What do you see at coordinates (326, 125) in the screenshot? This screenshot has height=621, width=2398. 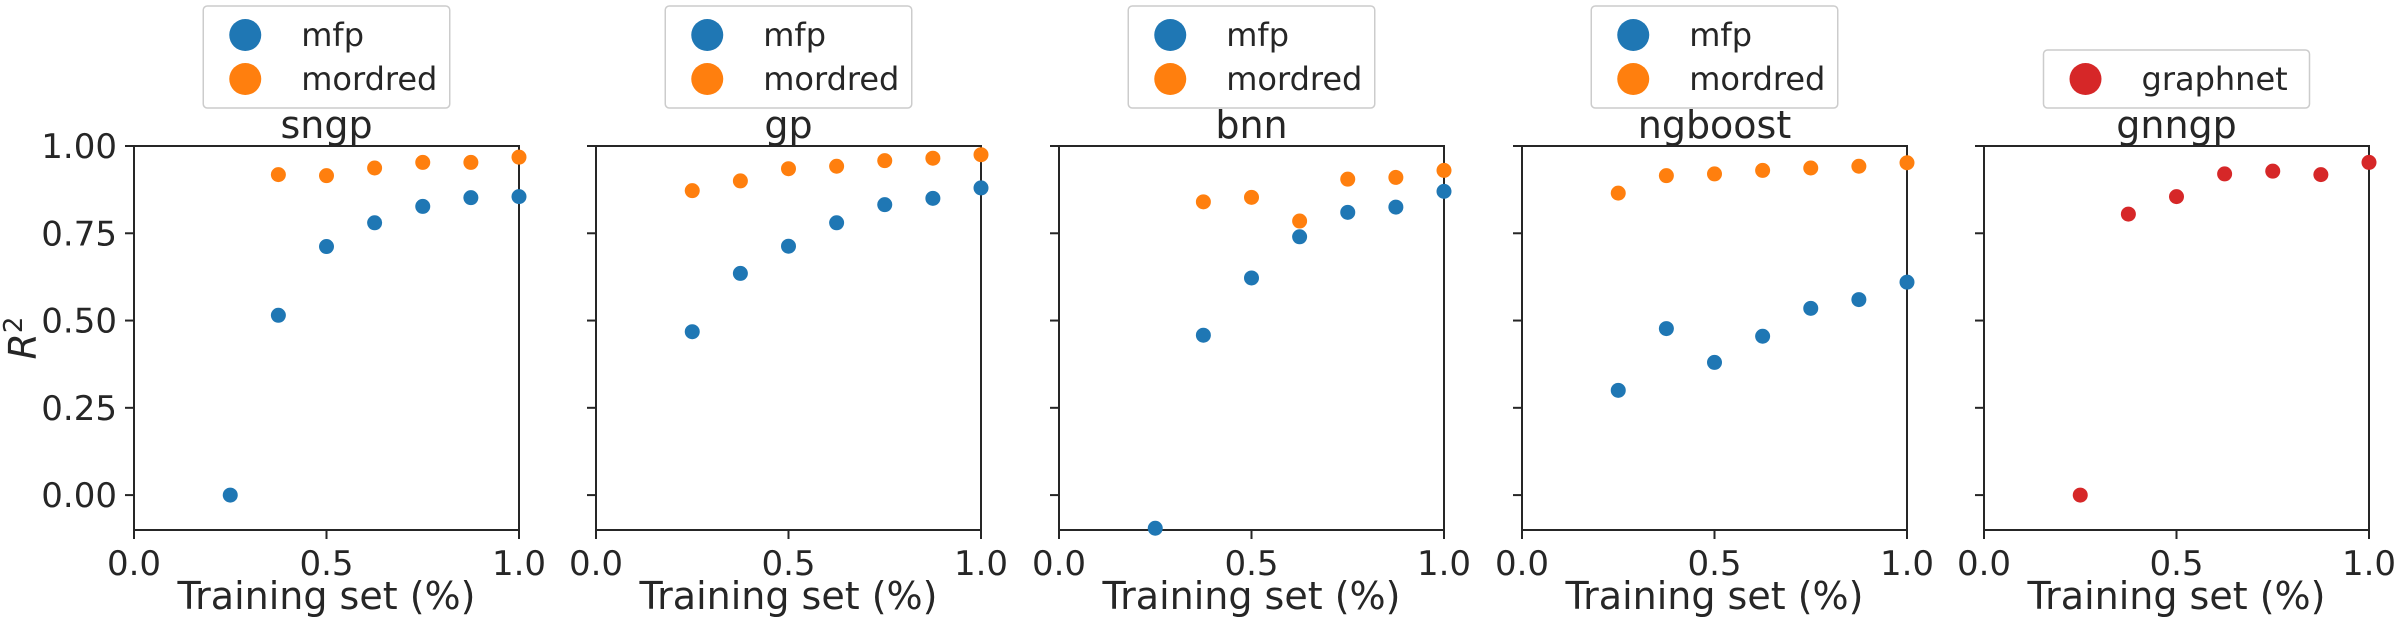 I see `panel-title: sngp` at bounding box center [326, 125].